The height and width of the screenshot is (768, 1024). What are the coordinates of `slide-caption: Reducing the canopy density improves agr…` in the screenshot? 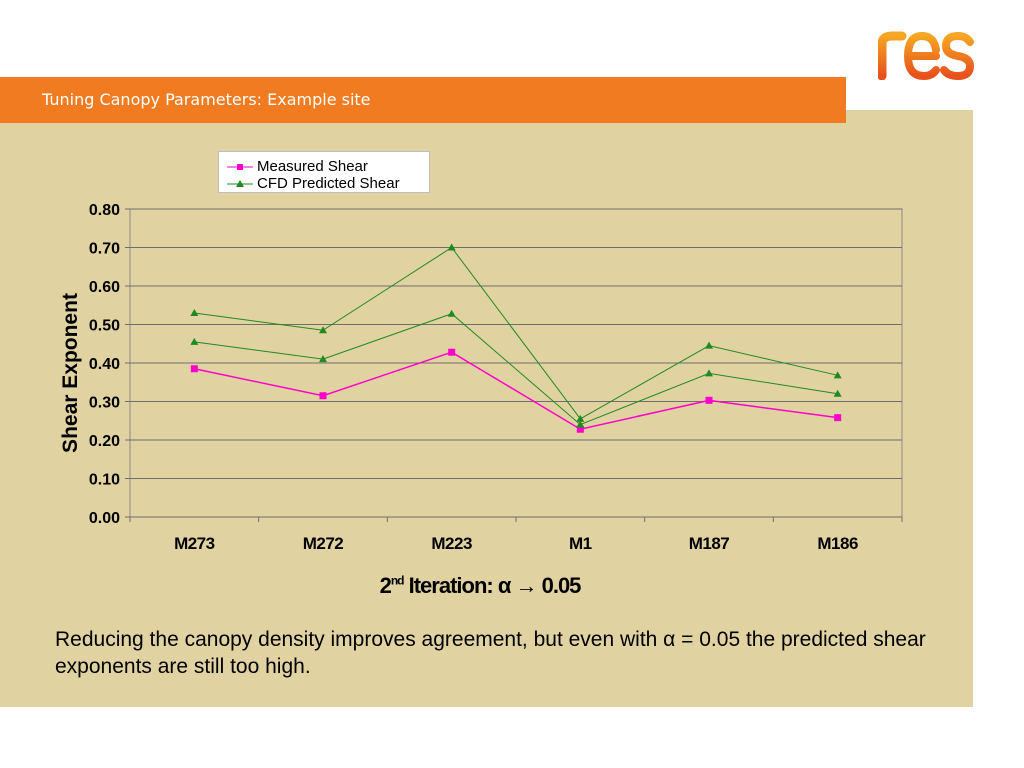 It's located at (490, 653).